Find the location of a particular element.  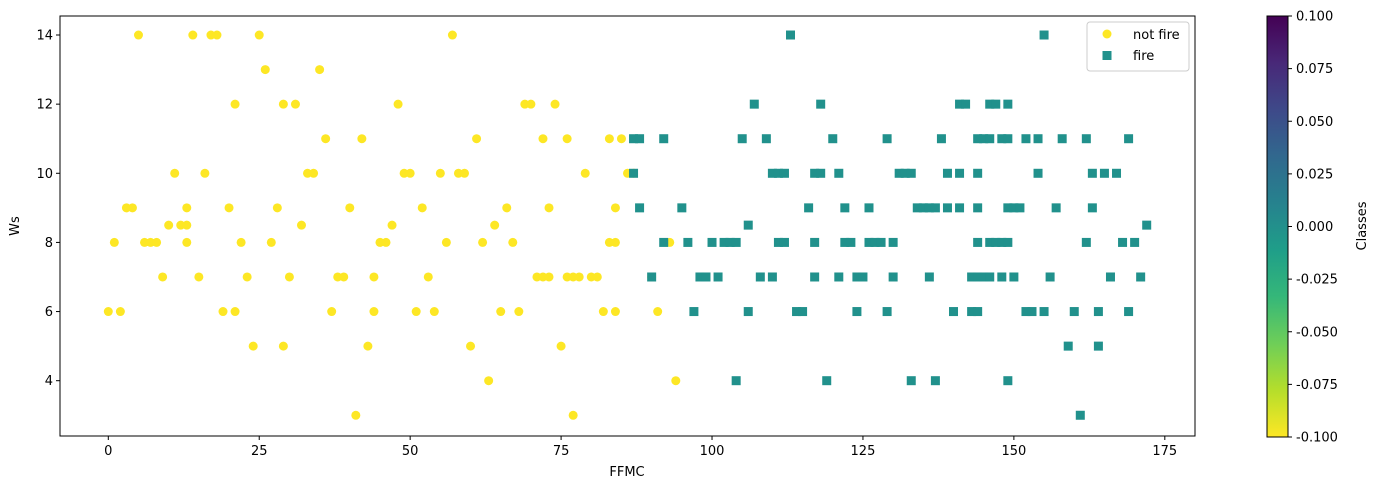

colorbar-tick-label: -0.075 is located at coordinates (1317, 385).